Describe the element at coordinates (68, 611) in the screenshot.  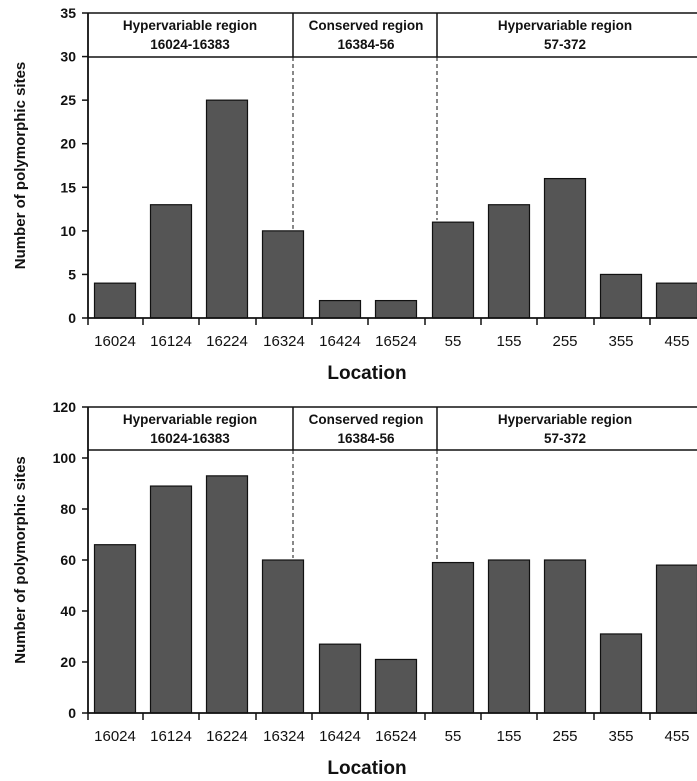
I see `y-tick-label: 40` at that location.